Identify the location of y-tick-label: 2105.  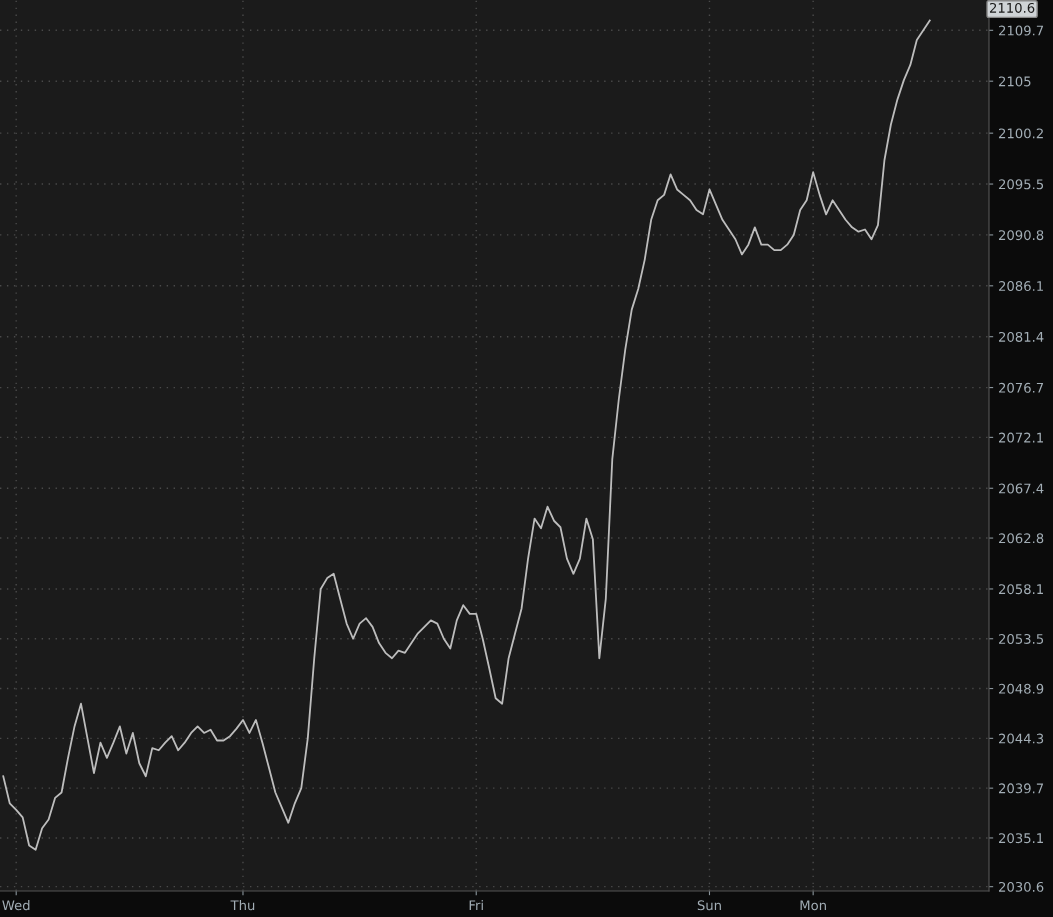
(1014, 81).